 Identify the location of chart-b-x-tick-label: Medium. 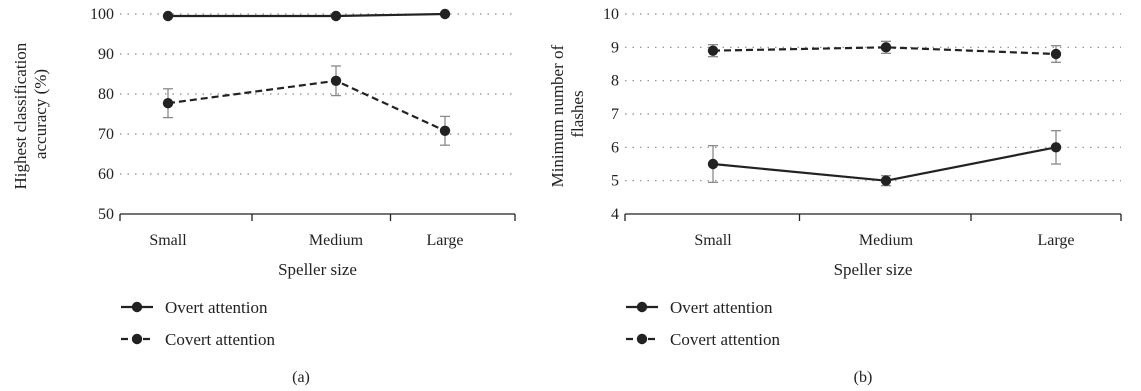
(886, 240).